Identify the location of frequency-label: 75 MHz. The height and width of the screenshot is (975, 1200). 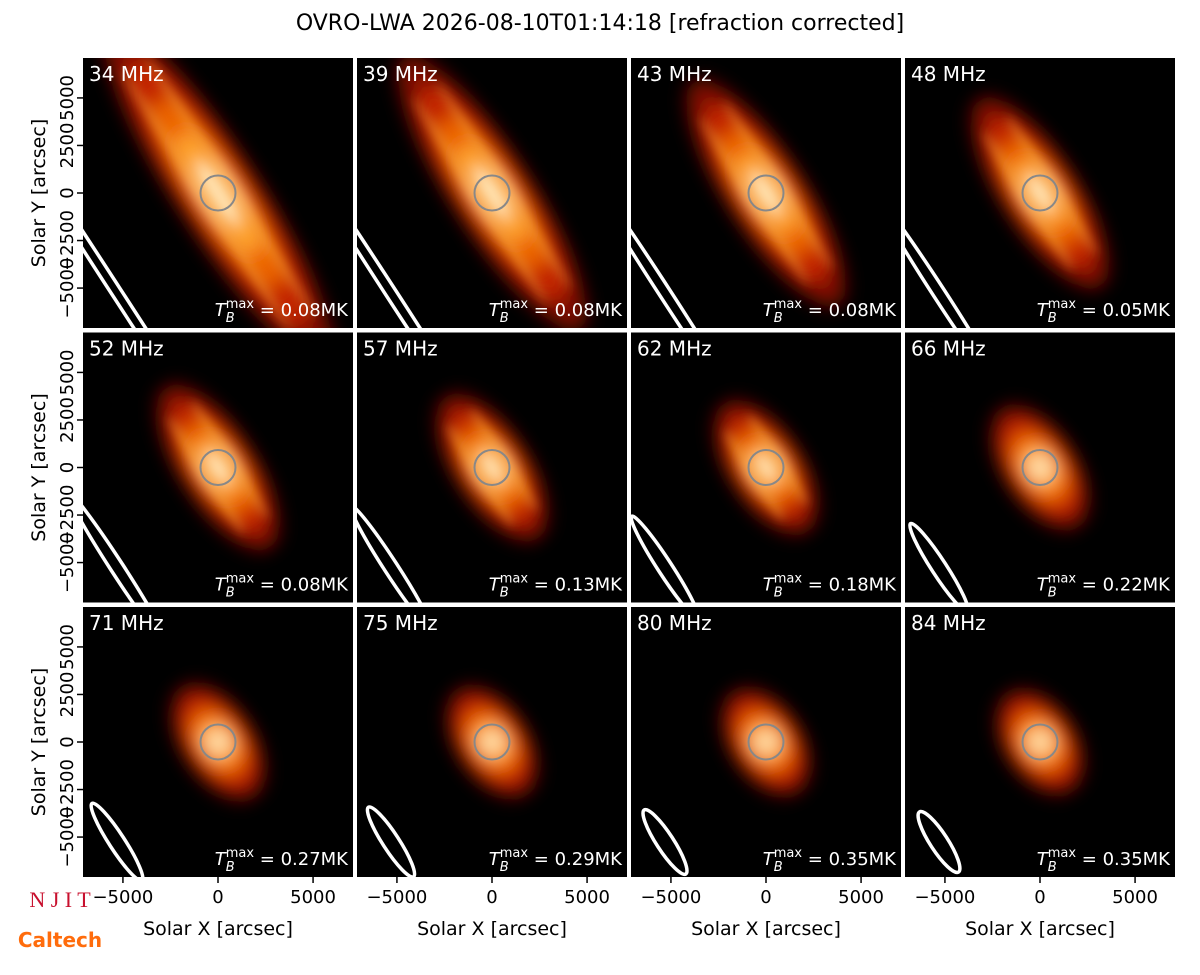
(400, 623).